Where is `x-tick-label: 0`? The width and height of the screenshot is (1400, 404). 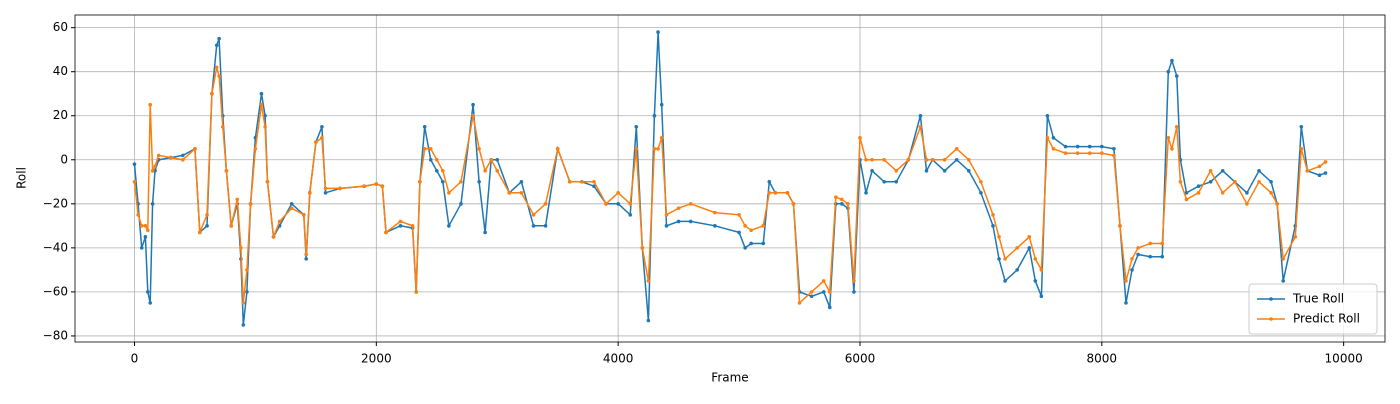
x-tick-label: 0 is located at coordinates (135, 359).